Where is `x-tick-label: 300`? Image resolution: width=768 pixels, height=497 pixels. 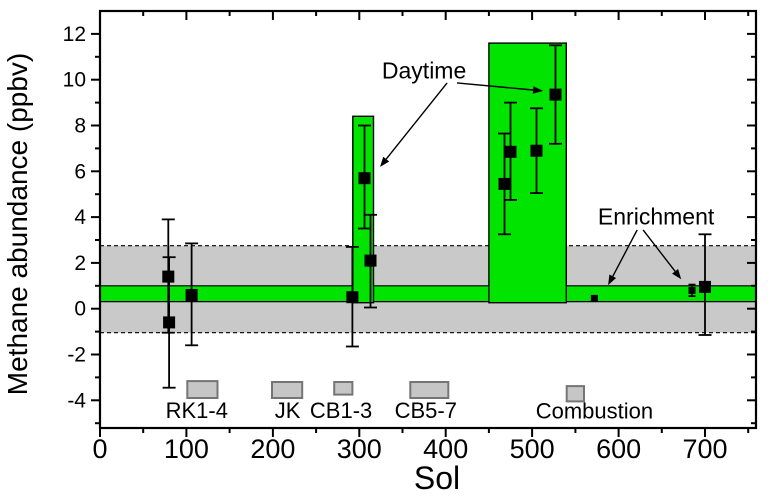 x-tick-label: 300 is located at coordinates (359, 449).